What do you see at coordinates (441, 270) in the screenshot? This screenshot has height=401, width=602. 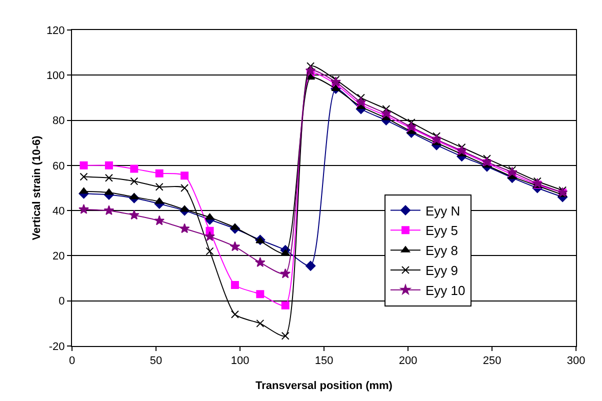 I see `legend-label: Eyy 9` at bounding box center [441, 270].